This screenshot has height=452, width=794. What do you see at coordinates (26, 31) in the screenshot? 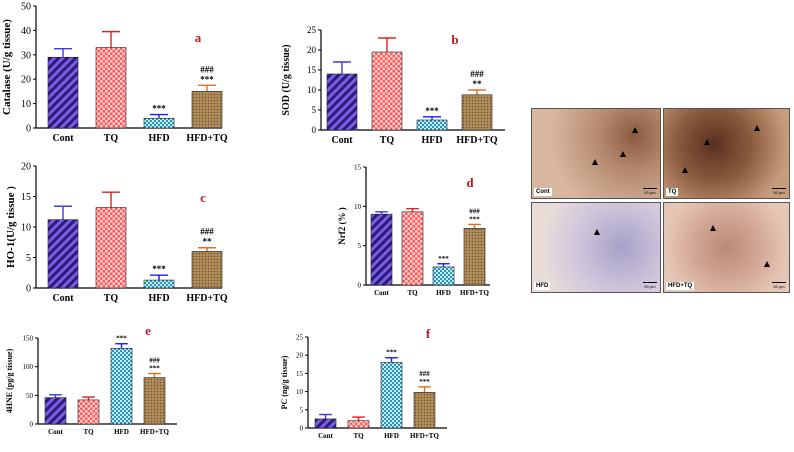
I see `y-tick-label: 40` at bounding box center [26, 31].